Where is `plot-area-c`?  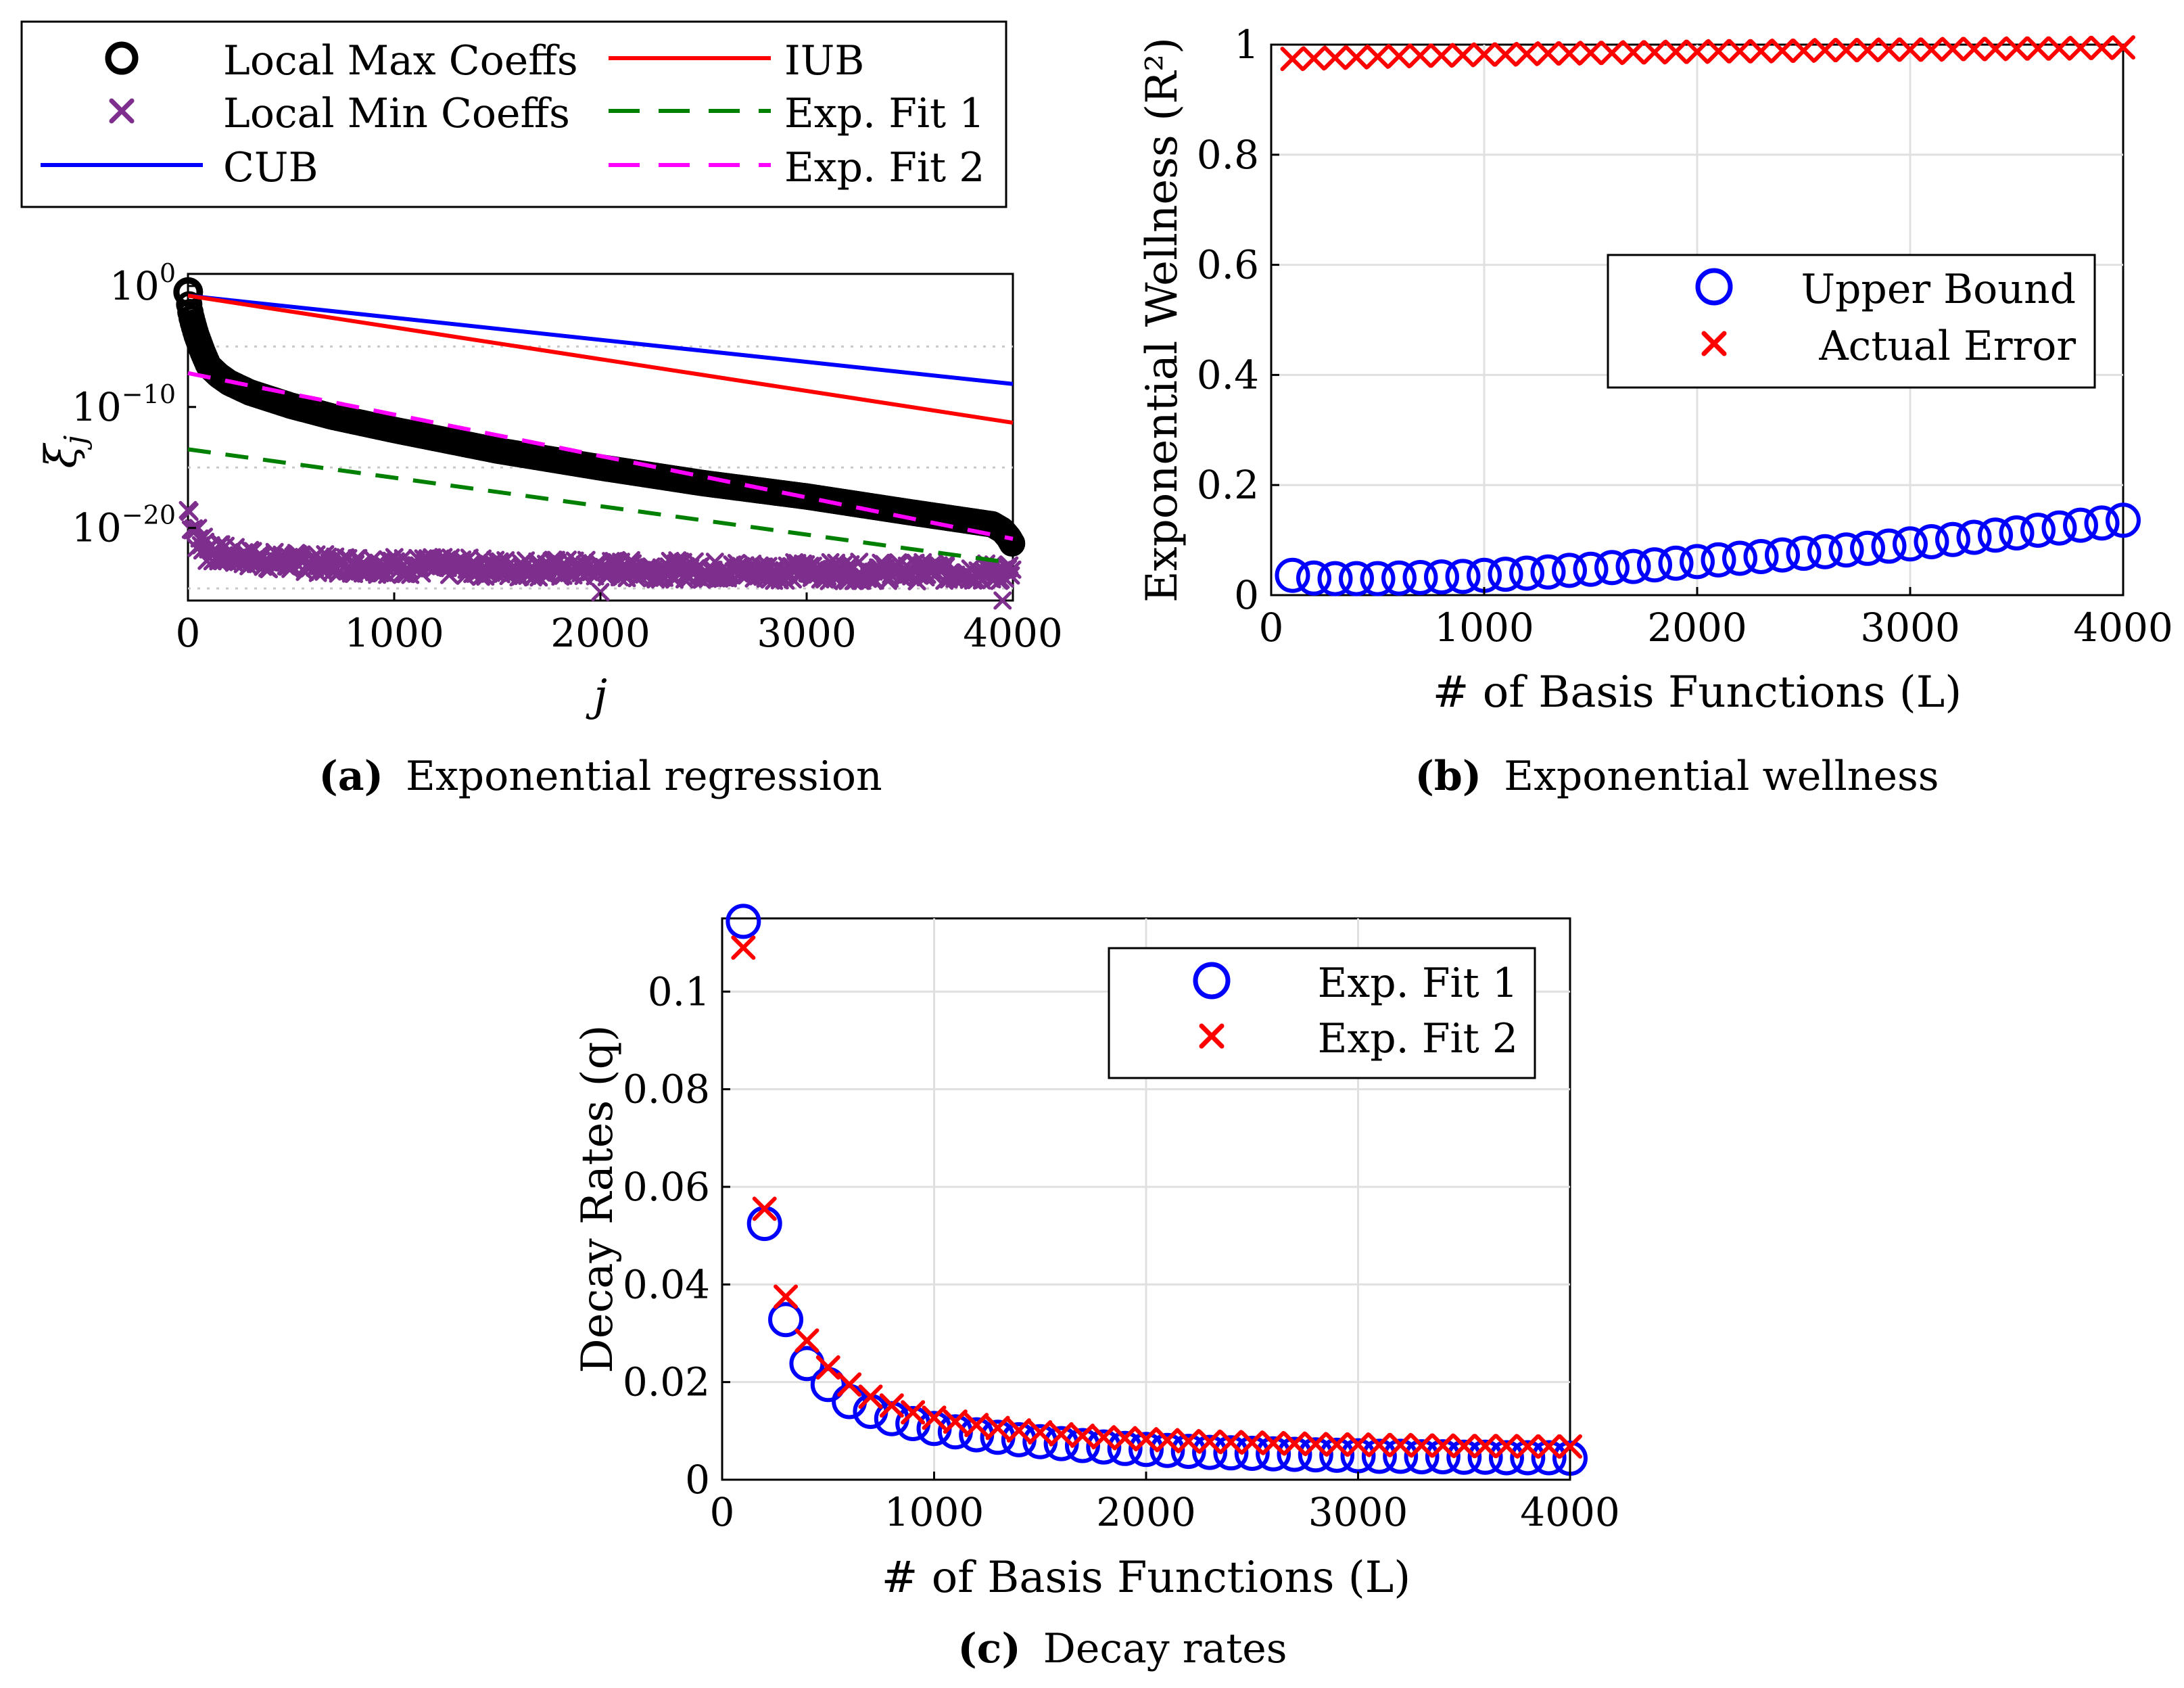
plot-area-c is located at coordinates (1157, 1190).